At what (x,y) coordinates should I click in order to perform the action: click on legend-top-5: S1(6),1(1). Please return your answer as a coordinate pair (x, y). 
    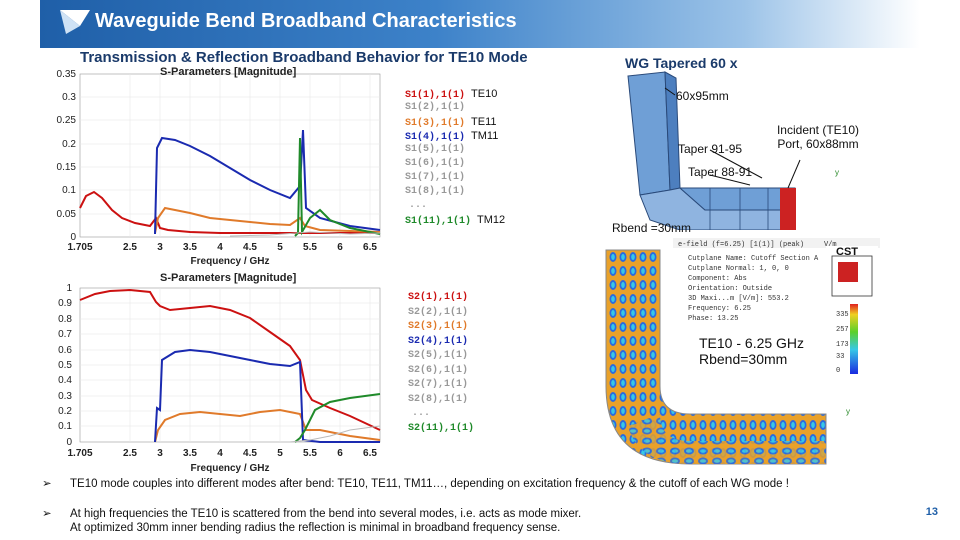
    Looking at the image, I should click on (435, 163).